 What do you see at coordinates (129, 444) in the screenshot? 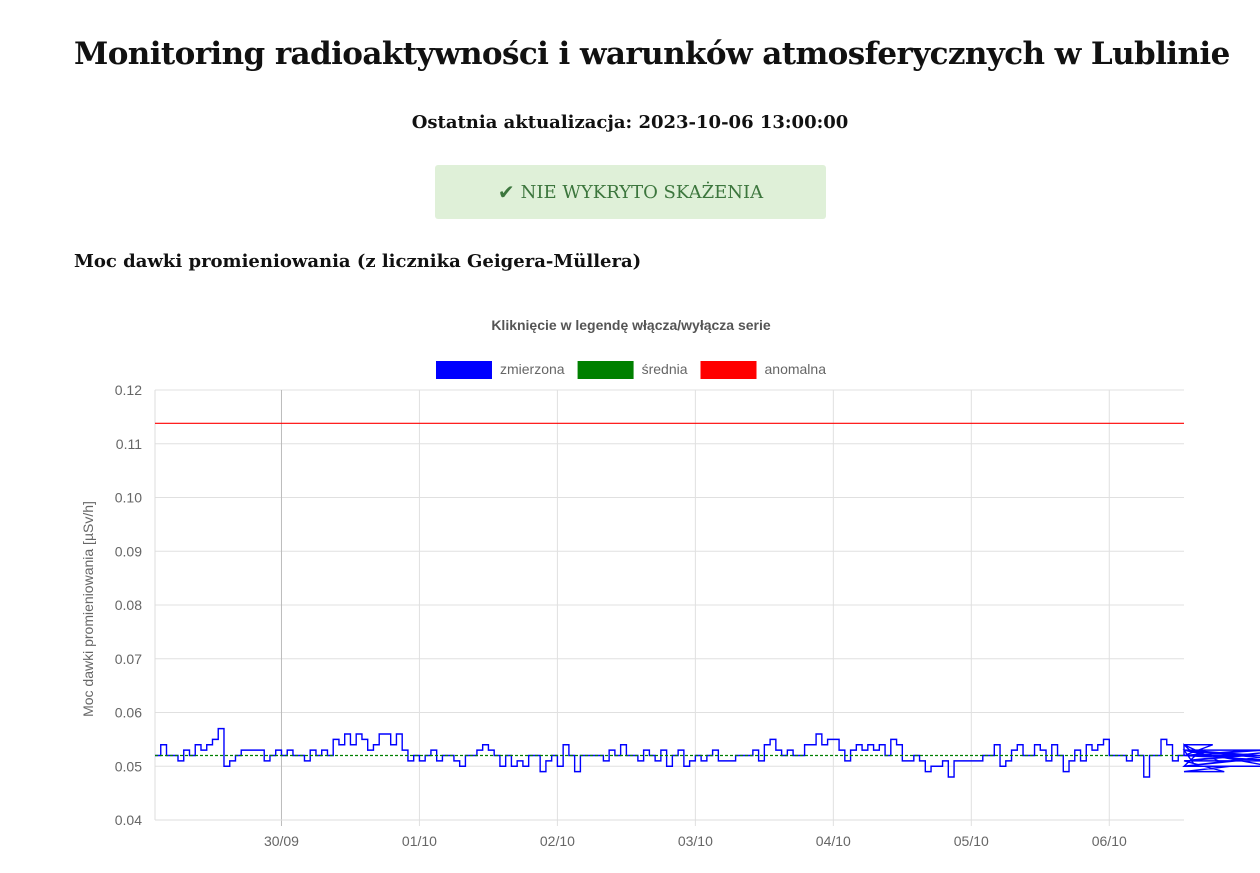
I see `y-tick-label: 0.11` at bounding box center [129, 444].